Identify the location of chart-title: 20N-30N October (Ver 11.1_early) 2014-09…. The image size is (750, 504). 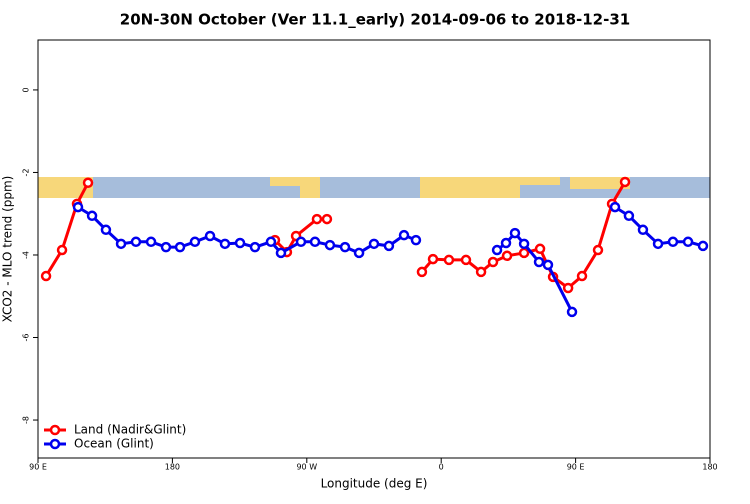
(375, 20).